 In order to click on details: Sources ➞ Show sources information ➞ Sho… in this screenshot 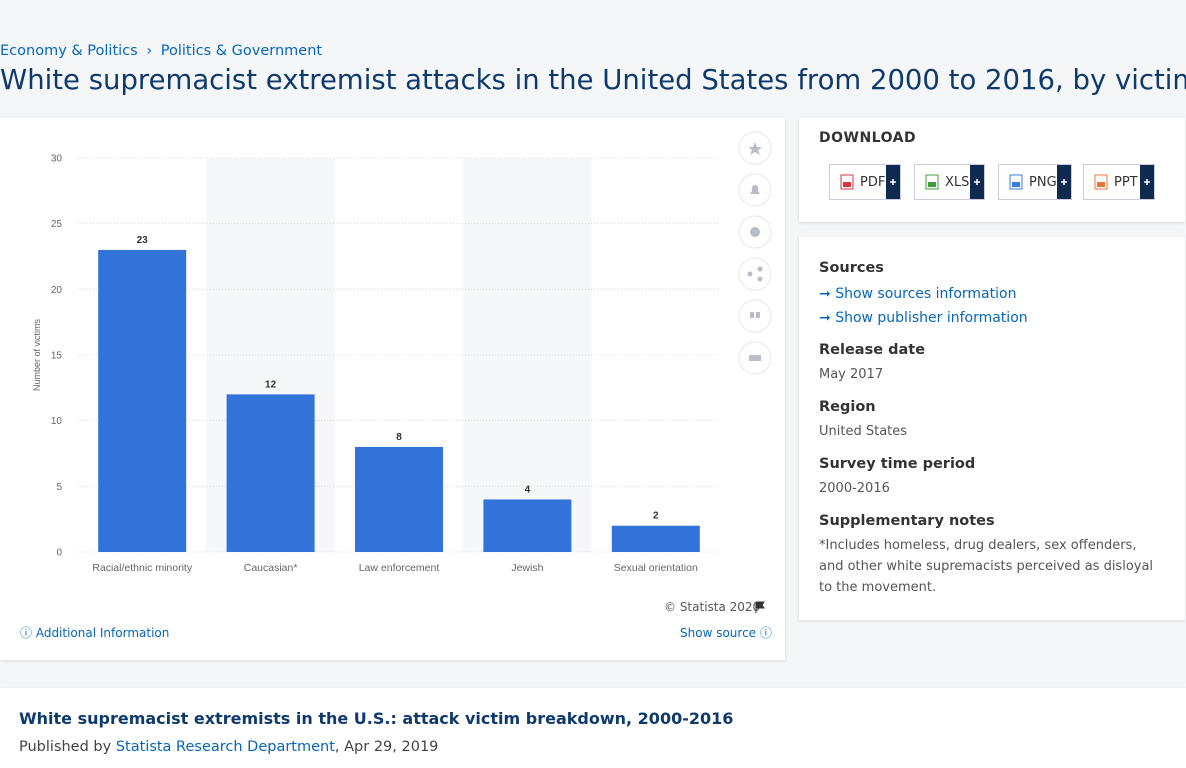, I will do `click(991, 429)`.